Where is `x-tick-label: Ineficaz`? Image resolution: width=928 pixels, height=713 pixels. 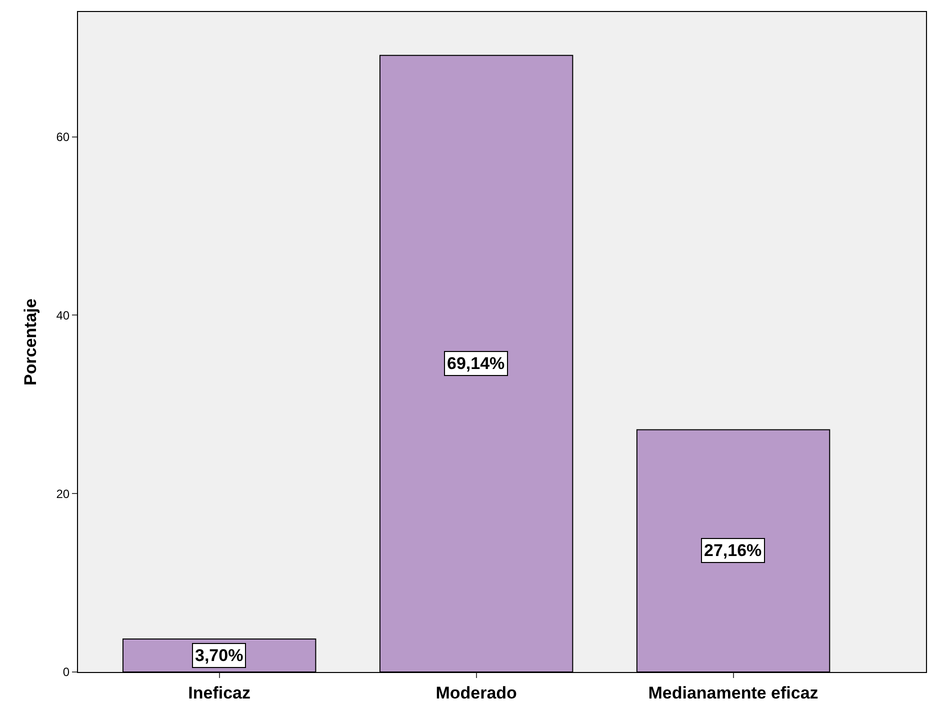 x-tick-label: Ineficaz is located at coordinates (219, 692).